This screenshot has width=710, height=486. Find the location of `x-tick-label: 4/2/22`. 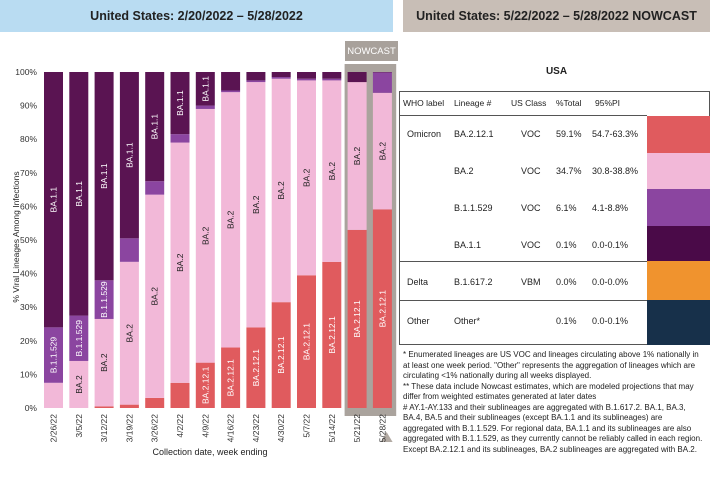

x-tick-label: 4/2/22 is located at coordinates (180, 426).